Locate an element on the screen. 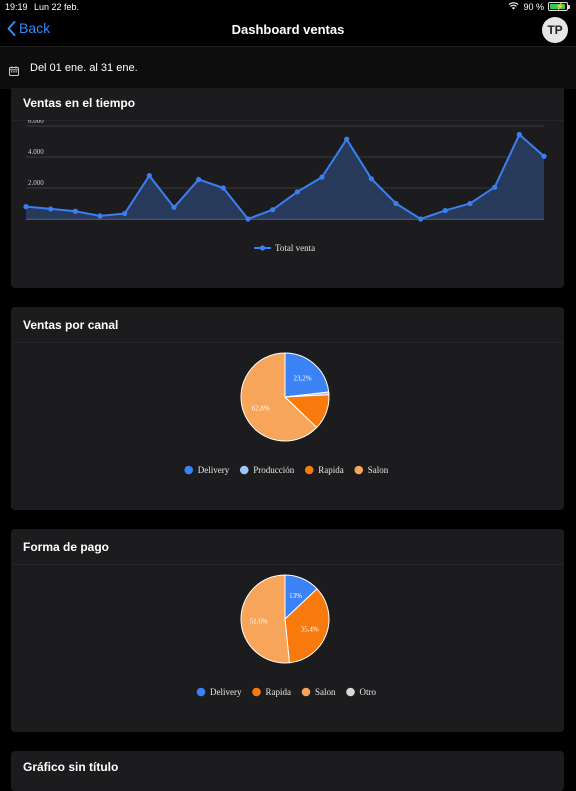  back-button: Back is located at coordinates (28, 28).